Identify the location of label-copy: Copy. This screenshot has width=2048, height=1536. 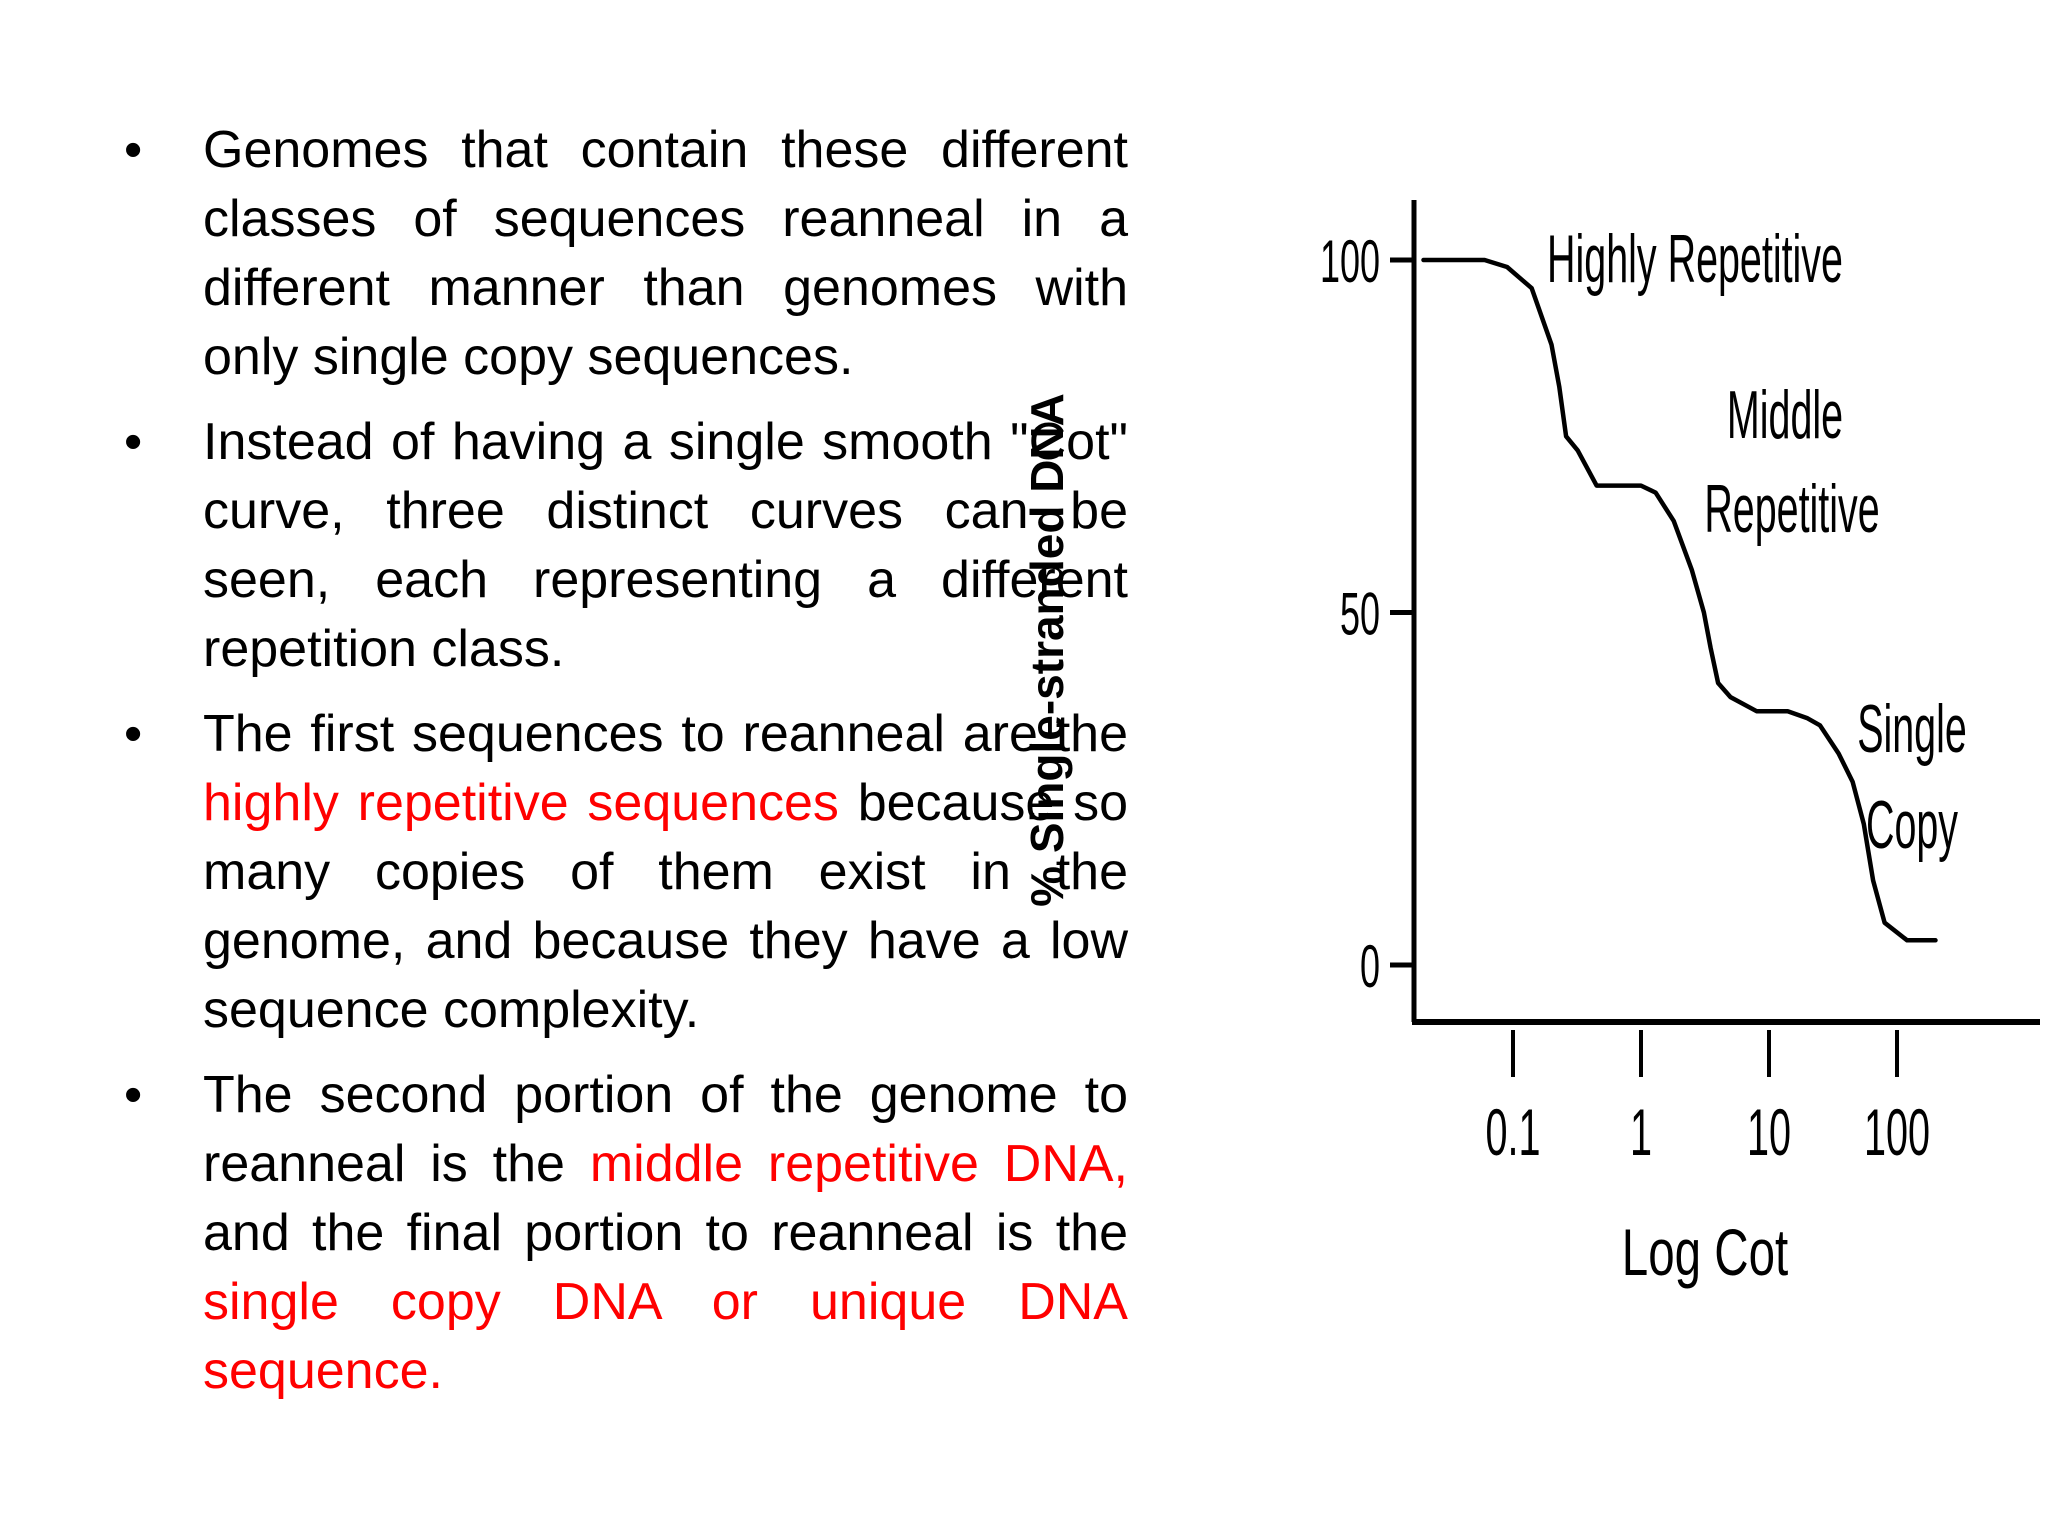
(1912, 825).